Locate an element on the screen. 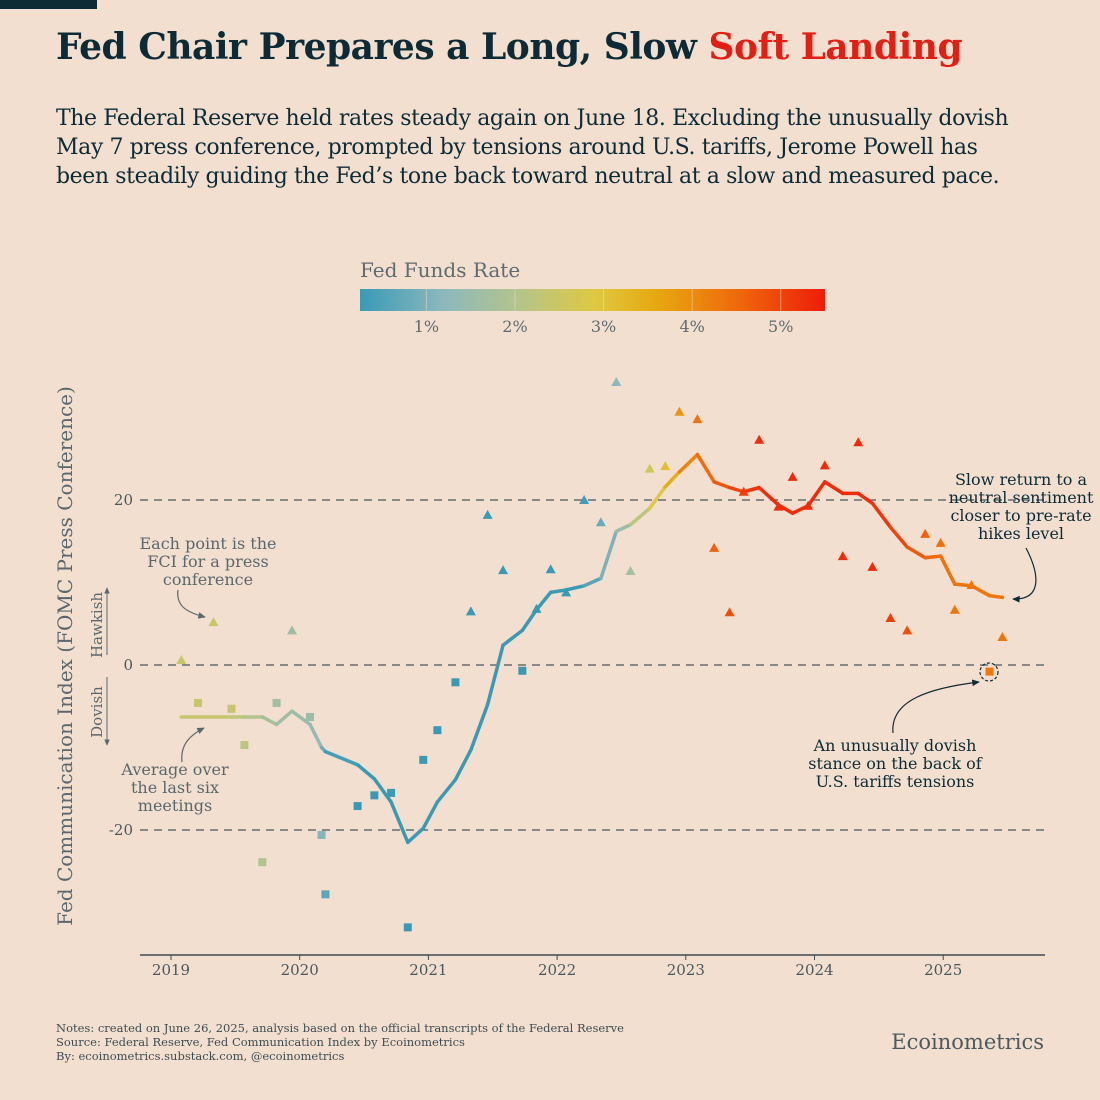 The height and width of the screenshot is (1100, 1100). axes: 2019 2020 2021 2022 2023 2024 2025 is located at coordinates (592, 966).